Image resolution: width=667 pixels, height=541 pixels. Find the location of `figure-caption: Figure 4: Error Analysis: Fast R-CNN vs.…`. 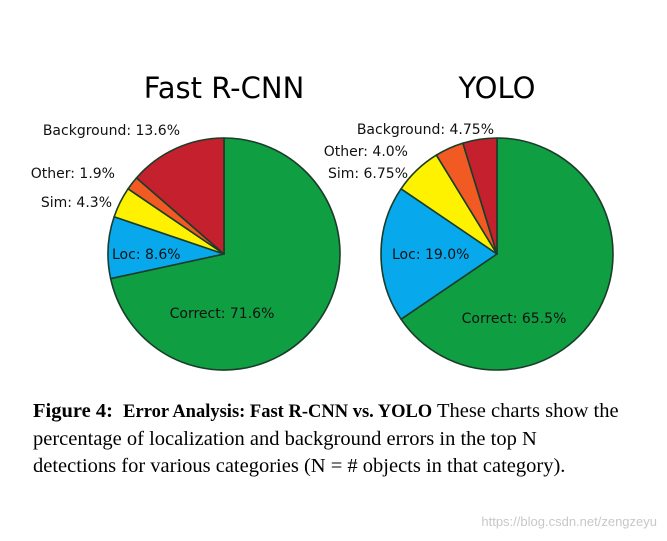

figure-caption: Figure 4: Error Analysis: Fast R-CNN vs.… is located at coordinates (328, 439).